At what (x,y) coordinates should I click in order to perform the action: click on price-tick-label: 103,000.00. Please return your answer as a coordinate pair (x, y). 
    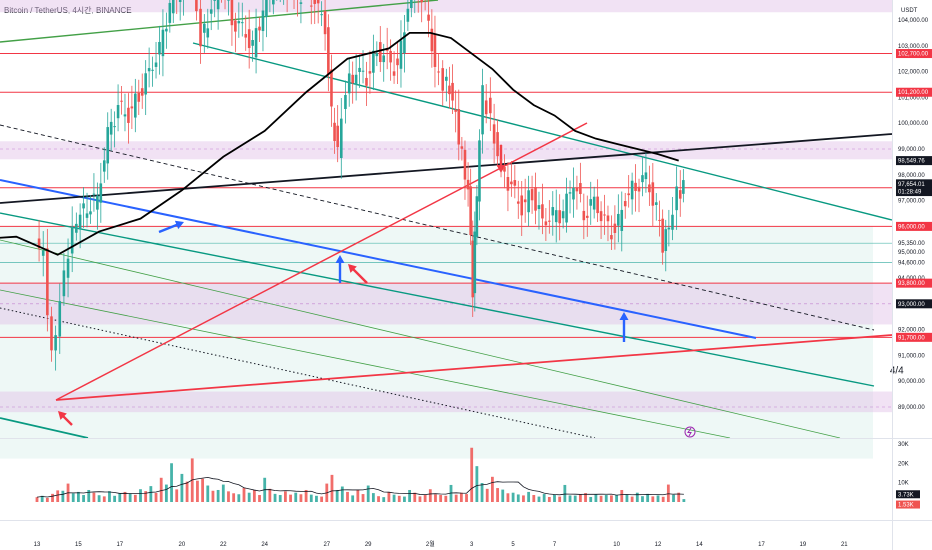
    Looking at the image, I should click on (913, 47).